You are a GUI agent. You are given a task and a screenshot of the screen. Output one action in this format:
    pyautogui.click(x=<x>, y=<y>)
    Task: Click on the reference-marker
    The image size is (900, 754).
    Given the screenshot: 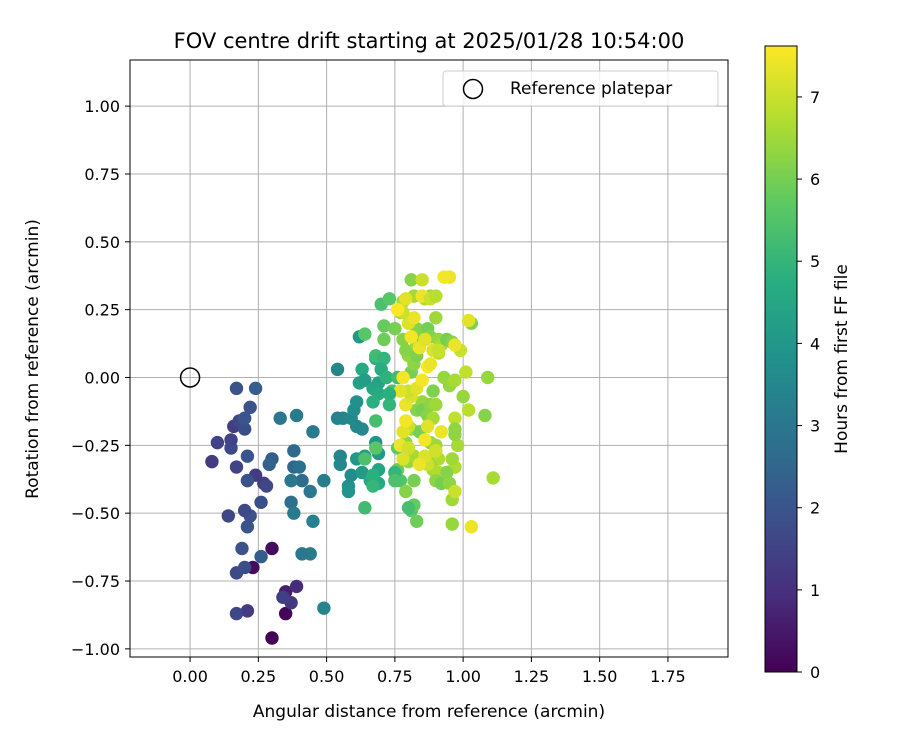 What is the action you would take?
    pyautogui.click(x=190, y=377)
    